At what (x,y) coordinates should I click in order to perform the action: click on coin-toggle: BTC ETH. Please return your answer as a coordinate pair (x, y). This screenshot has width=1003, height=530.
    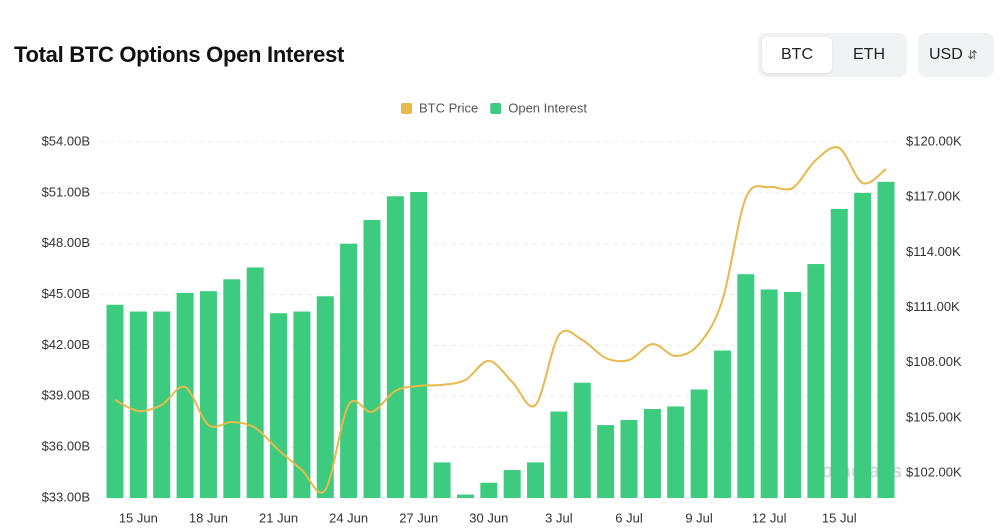
    Looking at the image, I should click on (832, 55).